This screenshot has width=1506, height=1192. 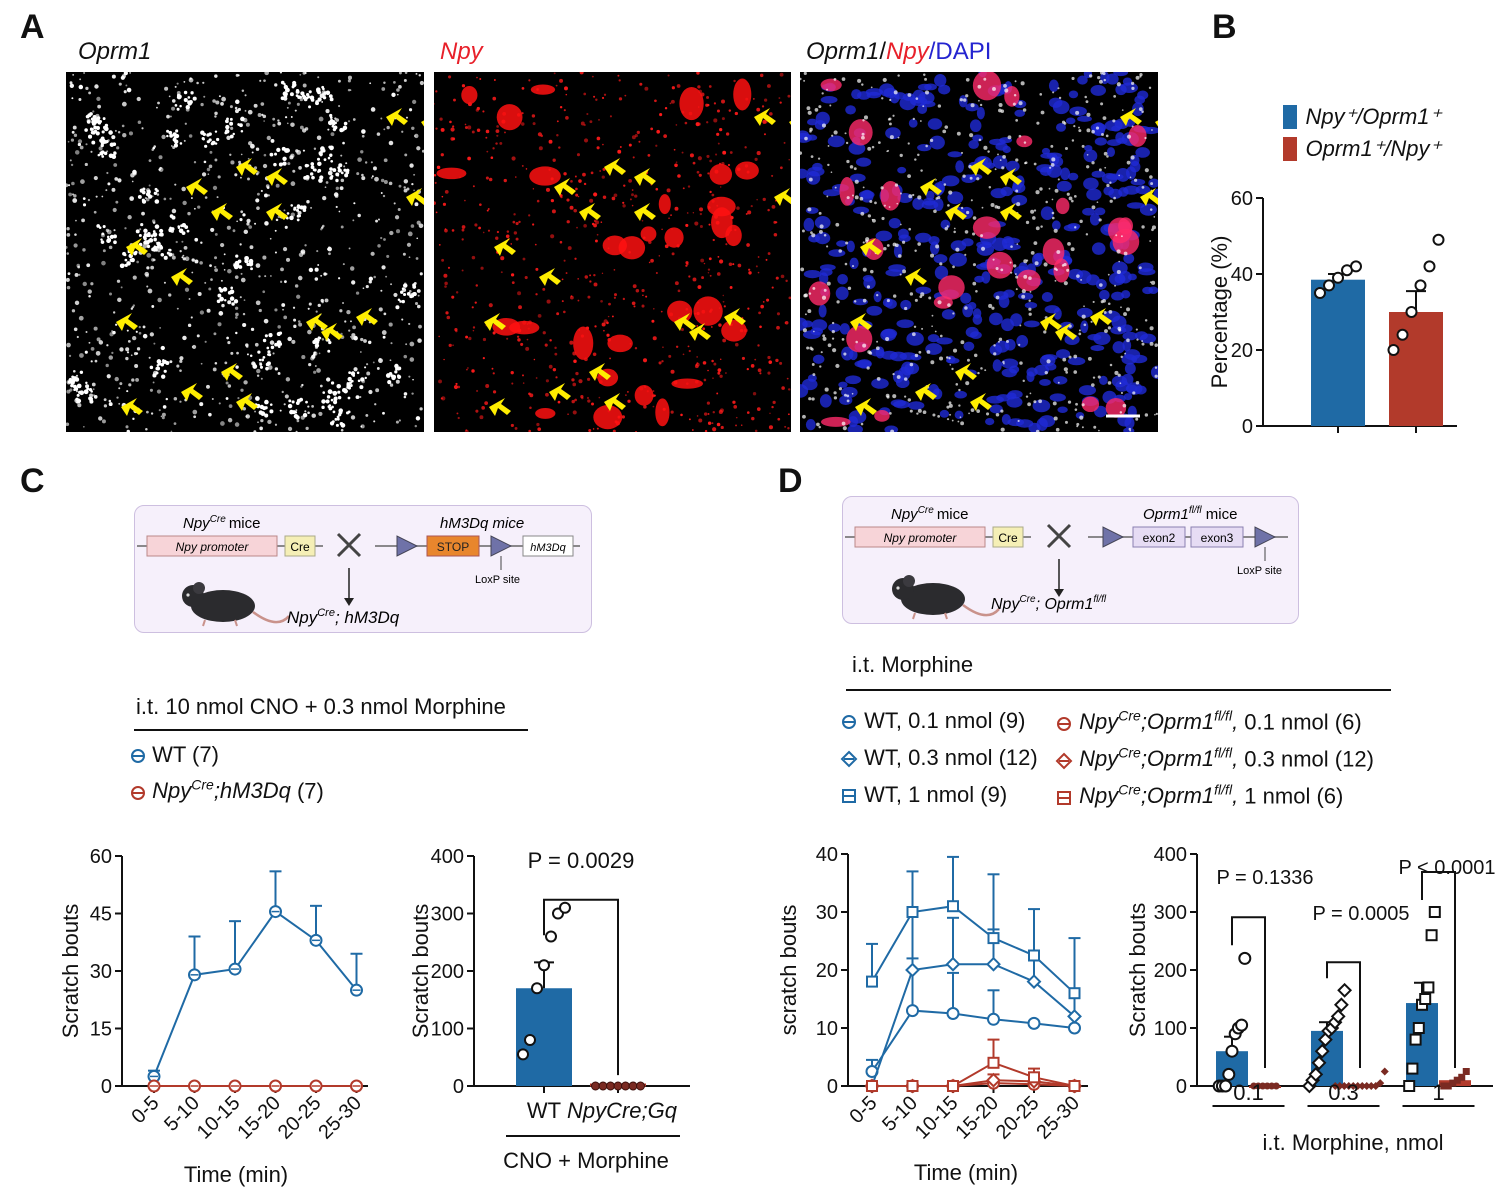 What do you see at coordinates (827, 971) in the screenshot?
I see `chart-d-line-y-tick-label: 20` at bounding box center [827, 971].